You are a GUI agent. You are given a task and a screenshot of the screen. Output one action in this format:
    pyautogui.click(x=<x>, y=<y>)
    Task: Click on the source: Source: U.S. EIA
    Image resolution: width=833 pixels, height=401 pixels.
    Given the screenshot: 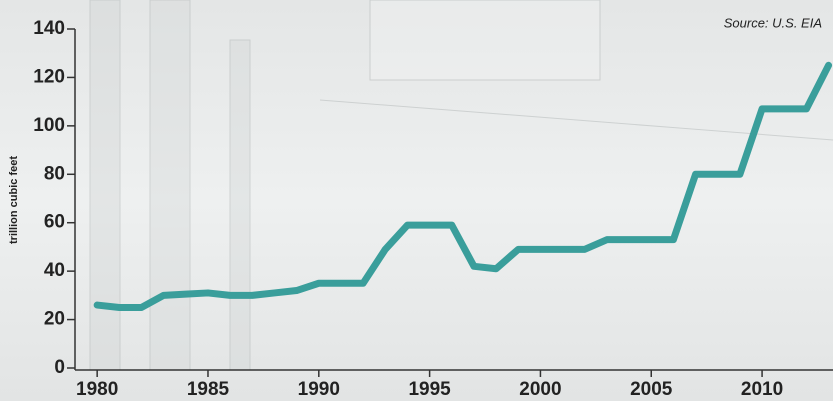 What is the action you would take?
    pyautogui.click(x=773, y=22)
    